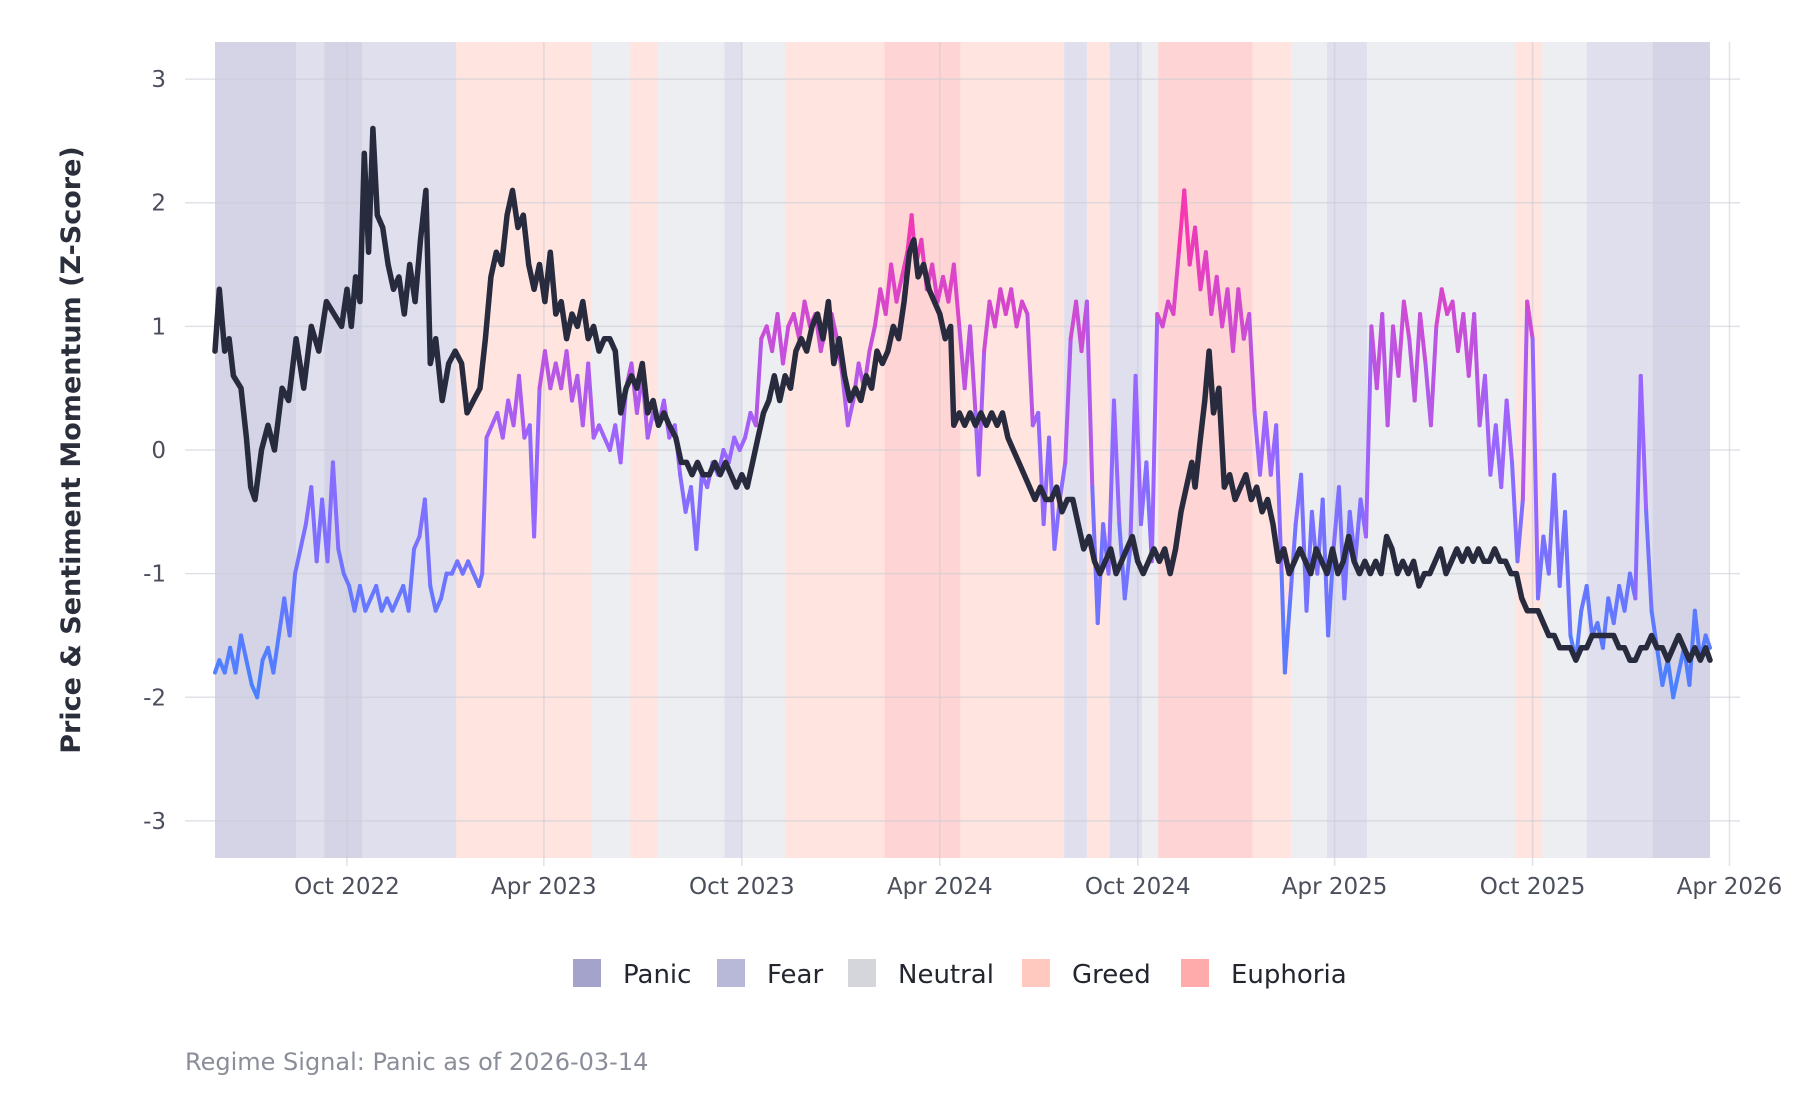 This screenshot has height=1100, width=1800. Describe the element at coordinates (921, 974) in the screenshot. I see `legend-item-neutral: Neutral` at that location.